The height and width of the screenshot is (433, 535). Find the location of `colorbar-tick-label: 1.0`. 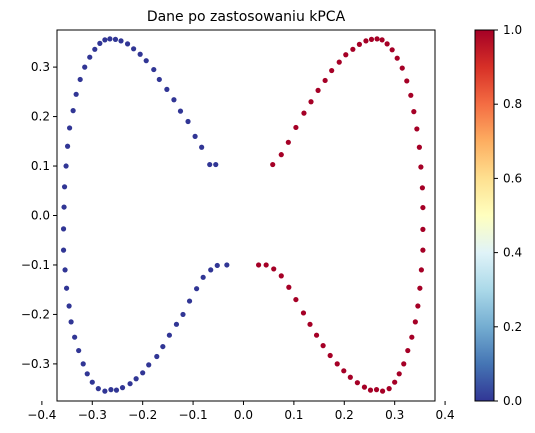

colorbar-tick-label: 1.0 is located at coordinates (512, 30).